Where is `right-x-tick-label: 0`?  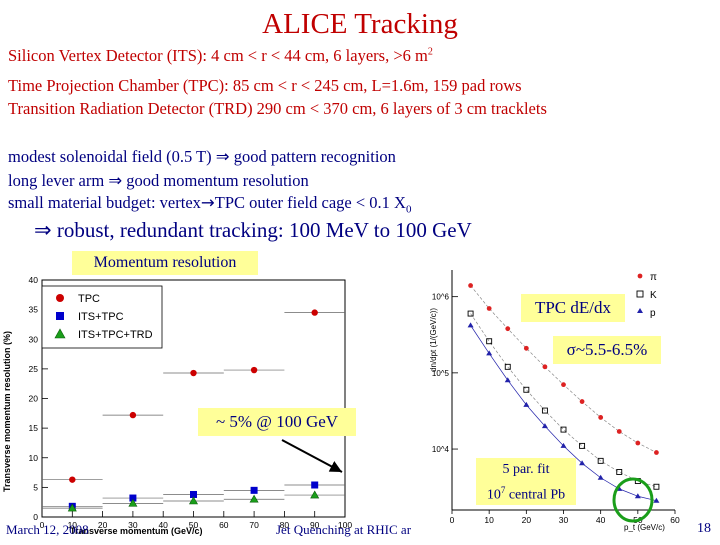
right-x-tick-label: 0 is located at coordinates (452, 520).